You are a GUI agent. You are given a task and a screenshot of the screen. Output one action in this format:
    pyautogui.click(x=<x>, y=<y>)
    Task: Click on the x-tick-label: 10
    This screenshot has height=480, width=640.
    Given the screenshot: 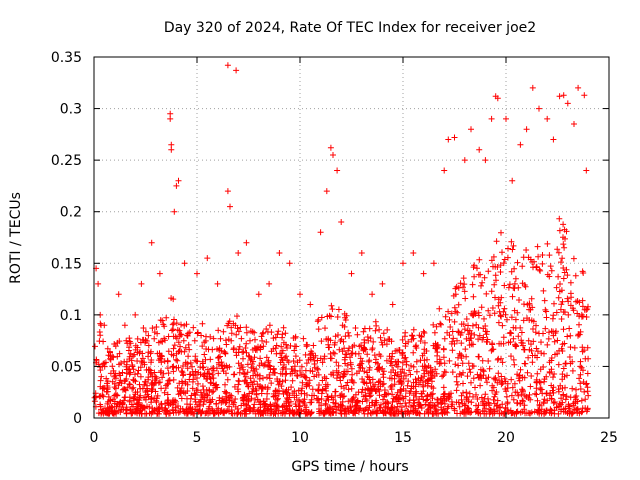 What is the action you would take?
    pyautogui.click(x=300, y=438)
    